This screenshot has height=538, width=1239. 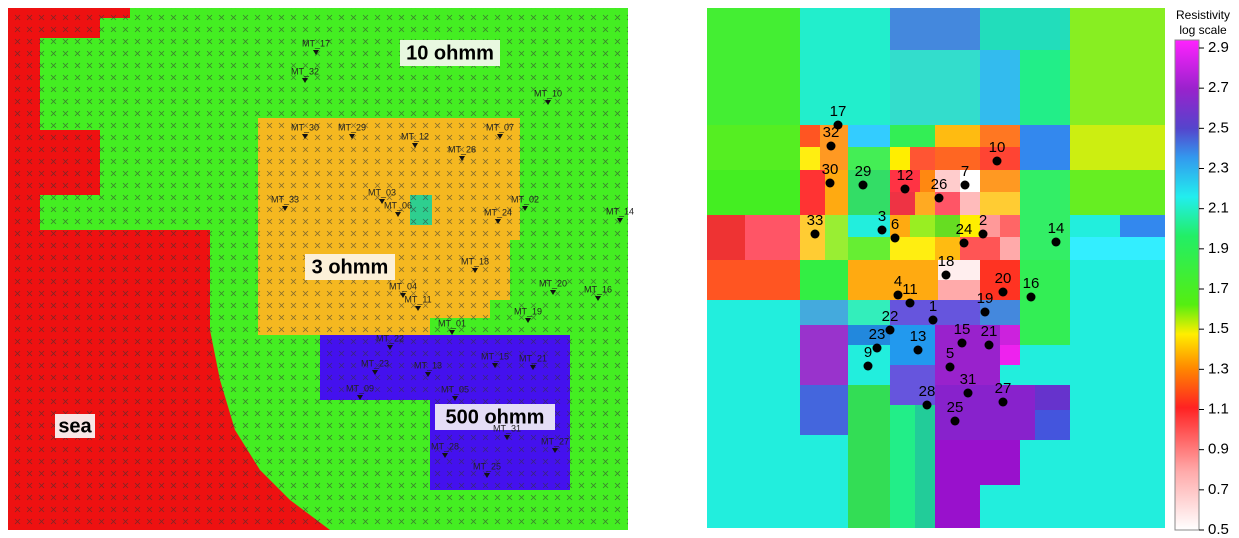 I want to click on colorbar, so click(x=1187, y=285).